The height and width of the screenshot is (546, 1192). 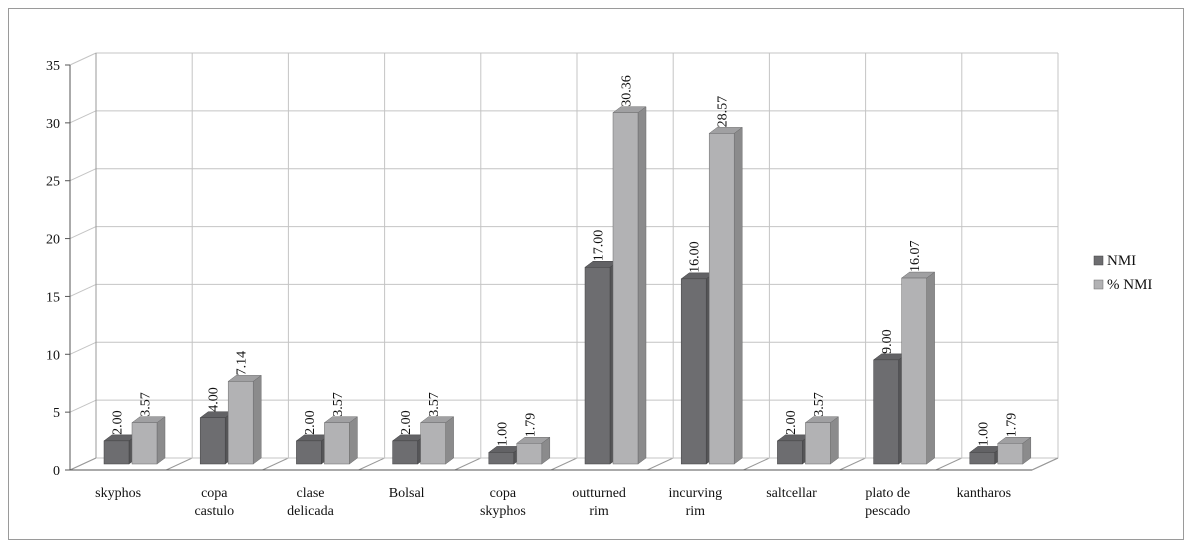 I want to click on y-tick-label-5: 25, so click(x=53, y=182).